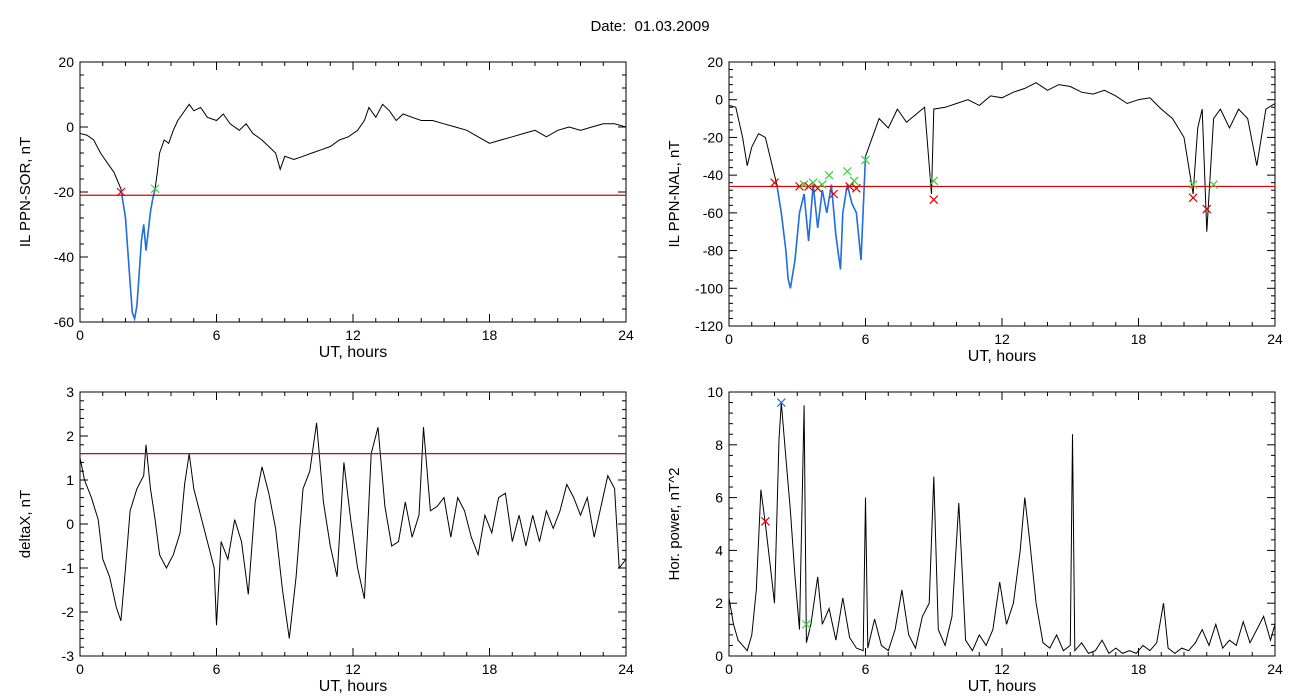 The height and width of the screenshot is (700, 1300). What do you see at coordinates (70, 480) in the screenshot?
I see `y-tick-label: 1` at bounding box center [70, 480].